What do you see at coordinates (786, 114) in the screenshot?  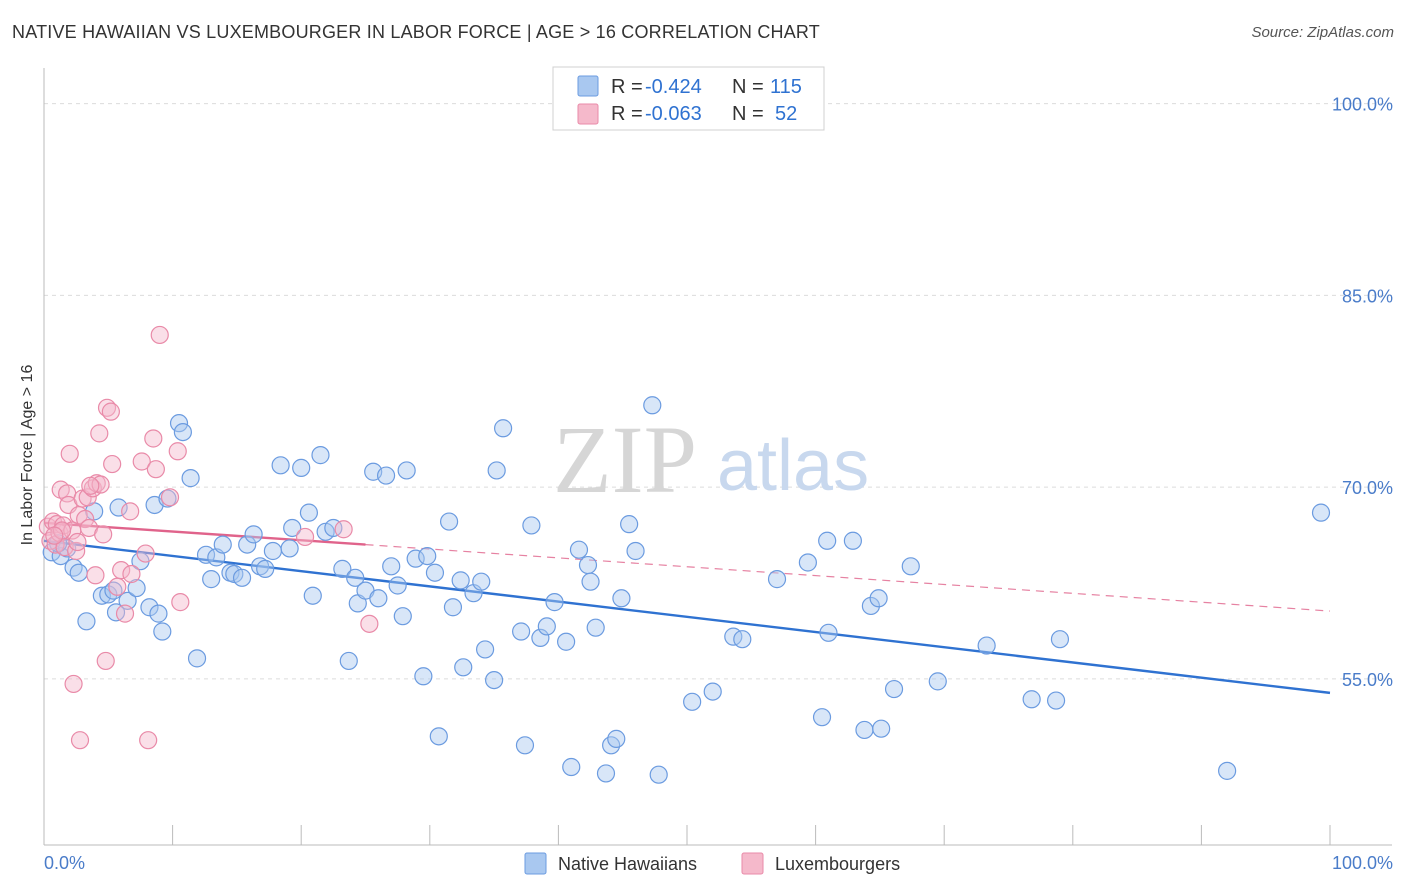 I see `stats-n-value-2: 52` at bounding box center [786, 114].